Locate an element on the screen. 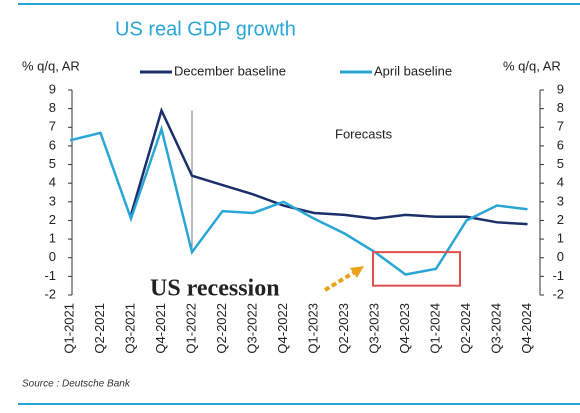 This screenshot has height=413, width=580. x-tick-label: Q4-2023 is located at coordinates (404, 328).